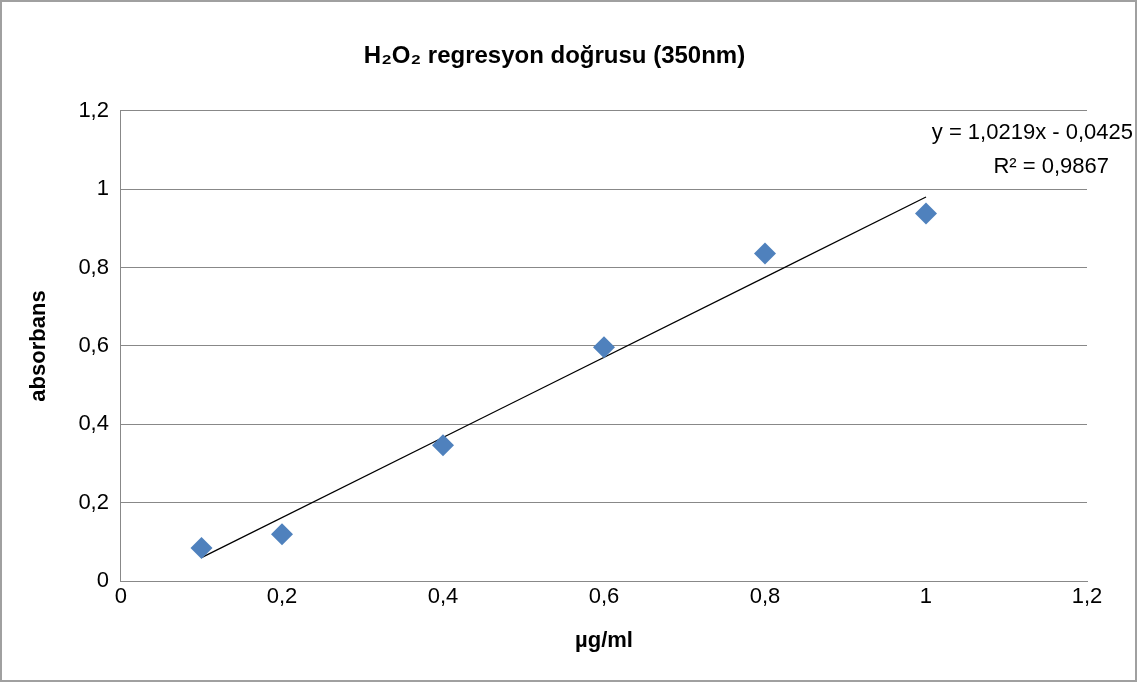 This screenshot has width=1137, height=682. I want to click on y-tick-label: 1,2, so click(93, 109).